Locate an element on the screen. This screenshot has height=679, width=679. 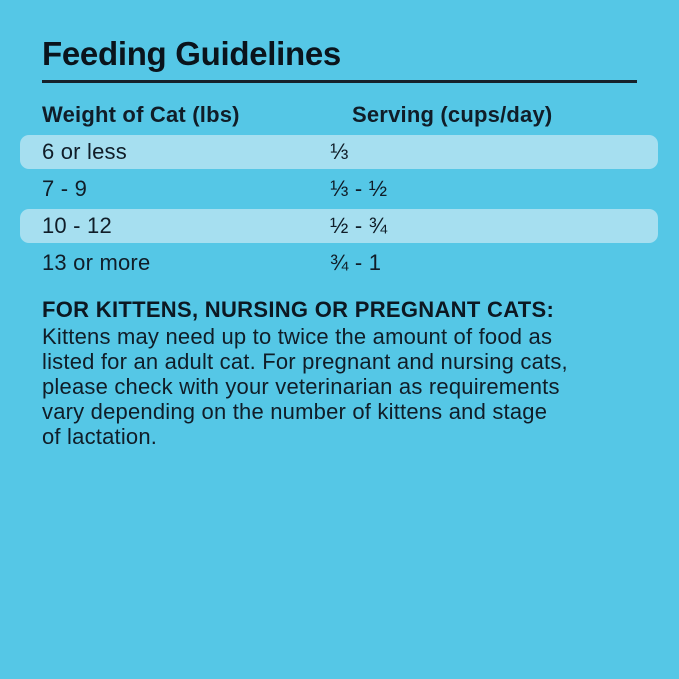
serving-cell: ¾ - 1 is located at coordinates (356, 263).